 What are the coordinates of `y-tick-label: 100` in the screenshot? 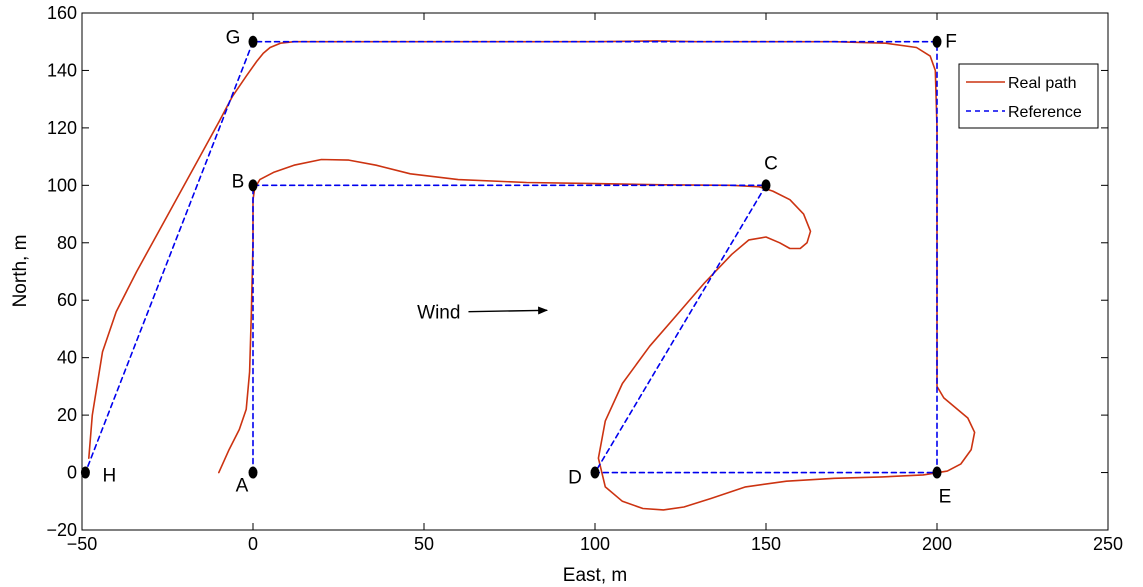 It's located at (62, 185).